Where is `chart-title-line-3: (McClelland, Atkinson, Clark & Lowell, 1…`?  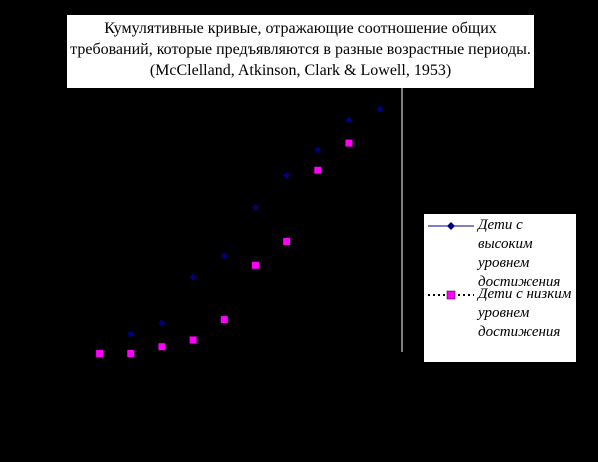
chart-title-line-3: (McClelland, Atkinson, Clark & Lowell, 1… is located at coordinates (300, 70).